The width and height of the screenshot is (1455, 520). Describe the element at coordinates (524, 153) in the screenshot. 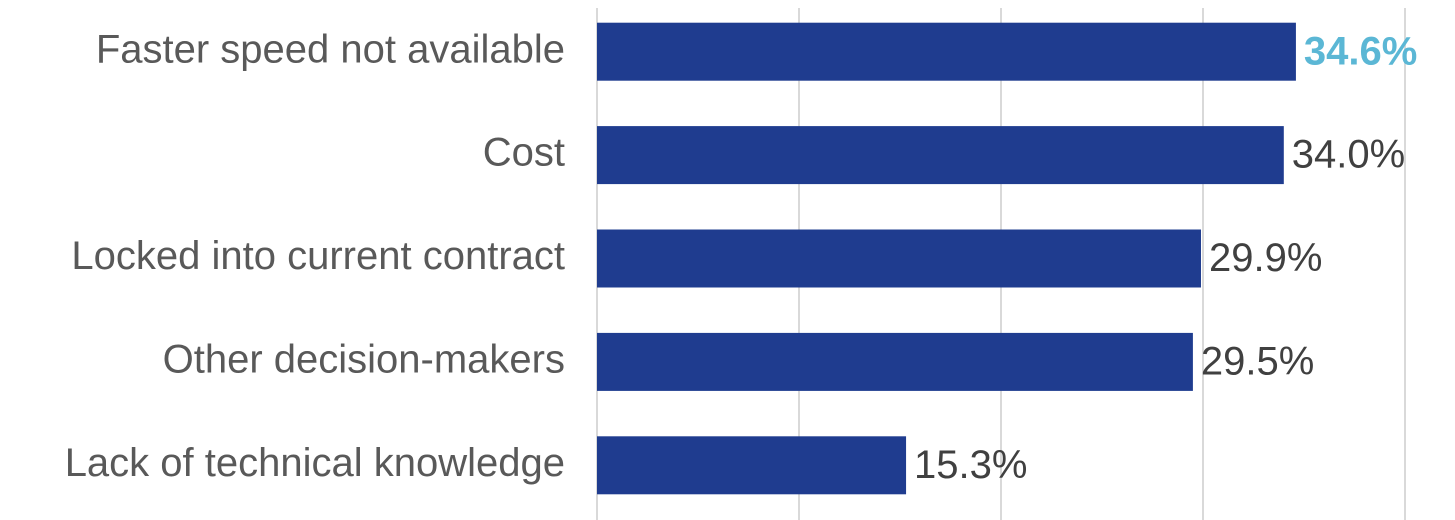

I see `category-label: Cost` at that location.